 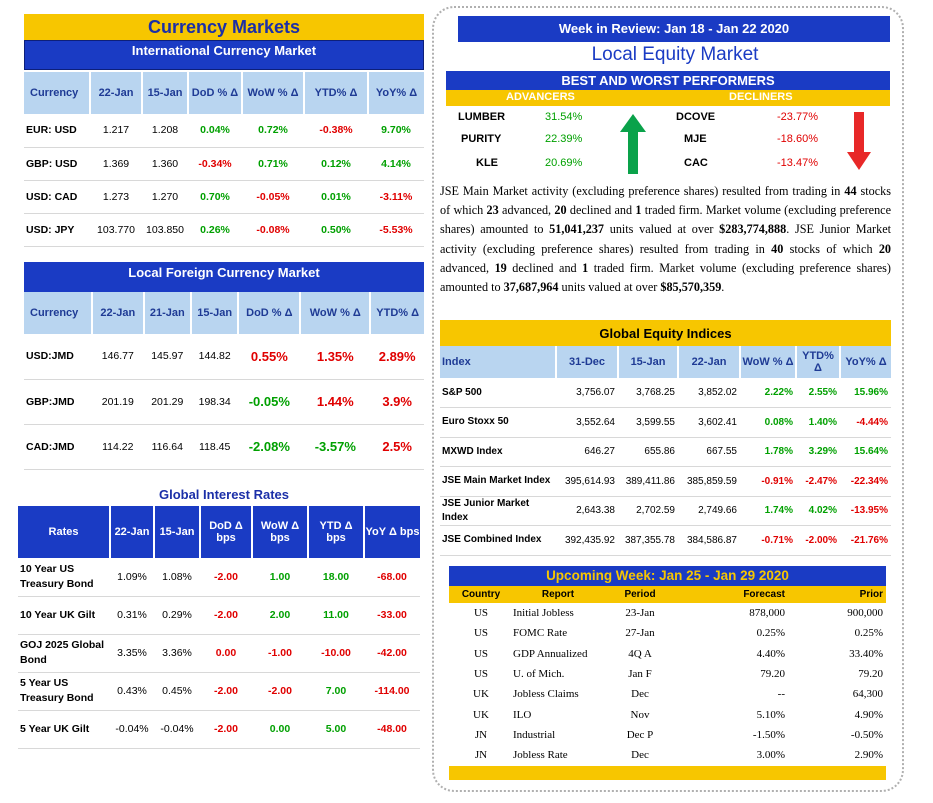 I want to click on advancers-label: ADVANCERS, so click(x=540, y=97).